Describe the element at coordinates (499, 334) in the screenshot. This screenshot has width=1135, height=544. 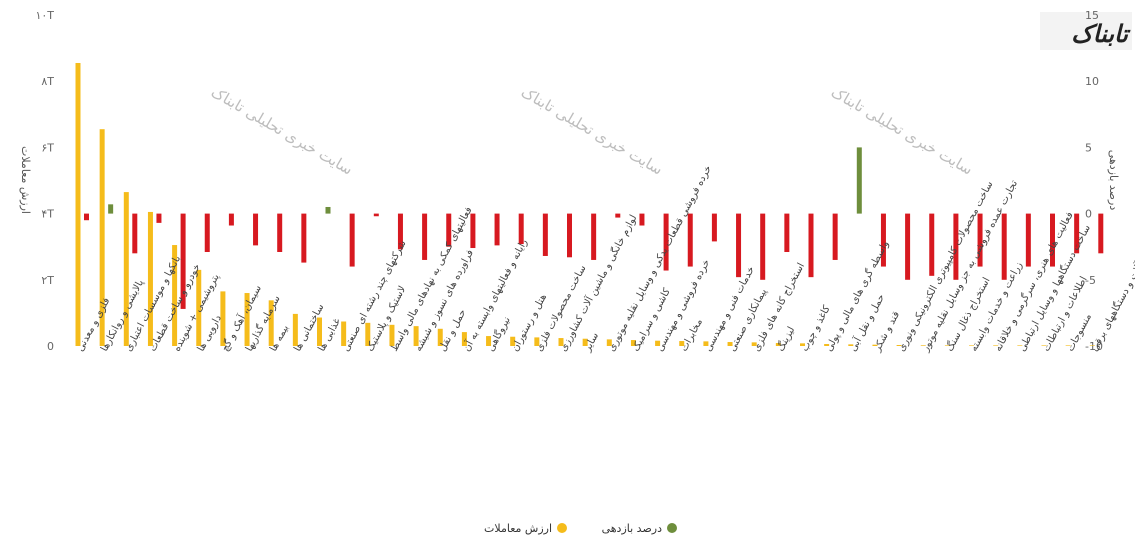
I see `category-label: نیروگاهی` at that location.